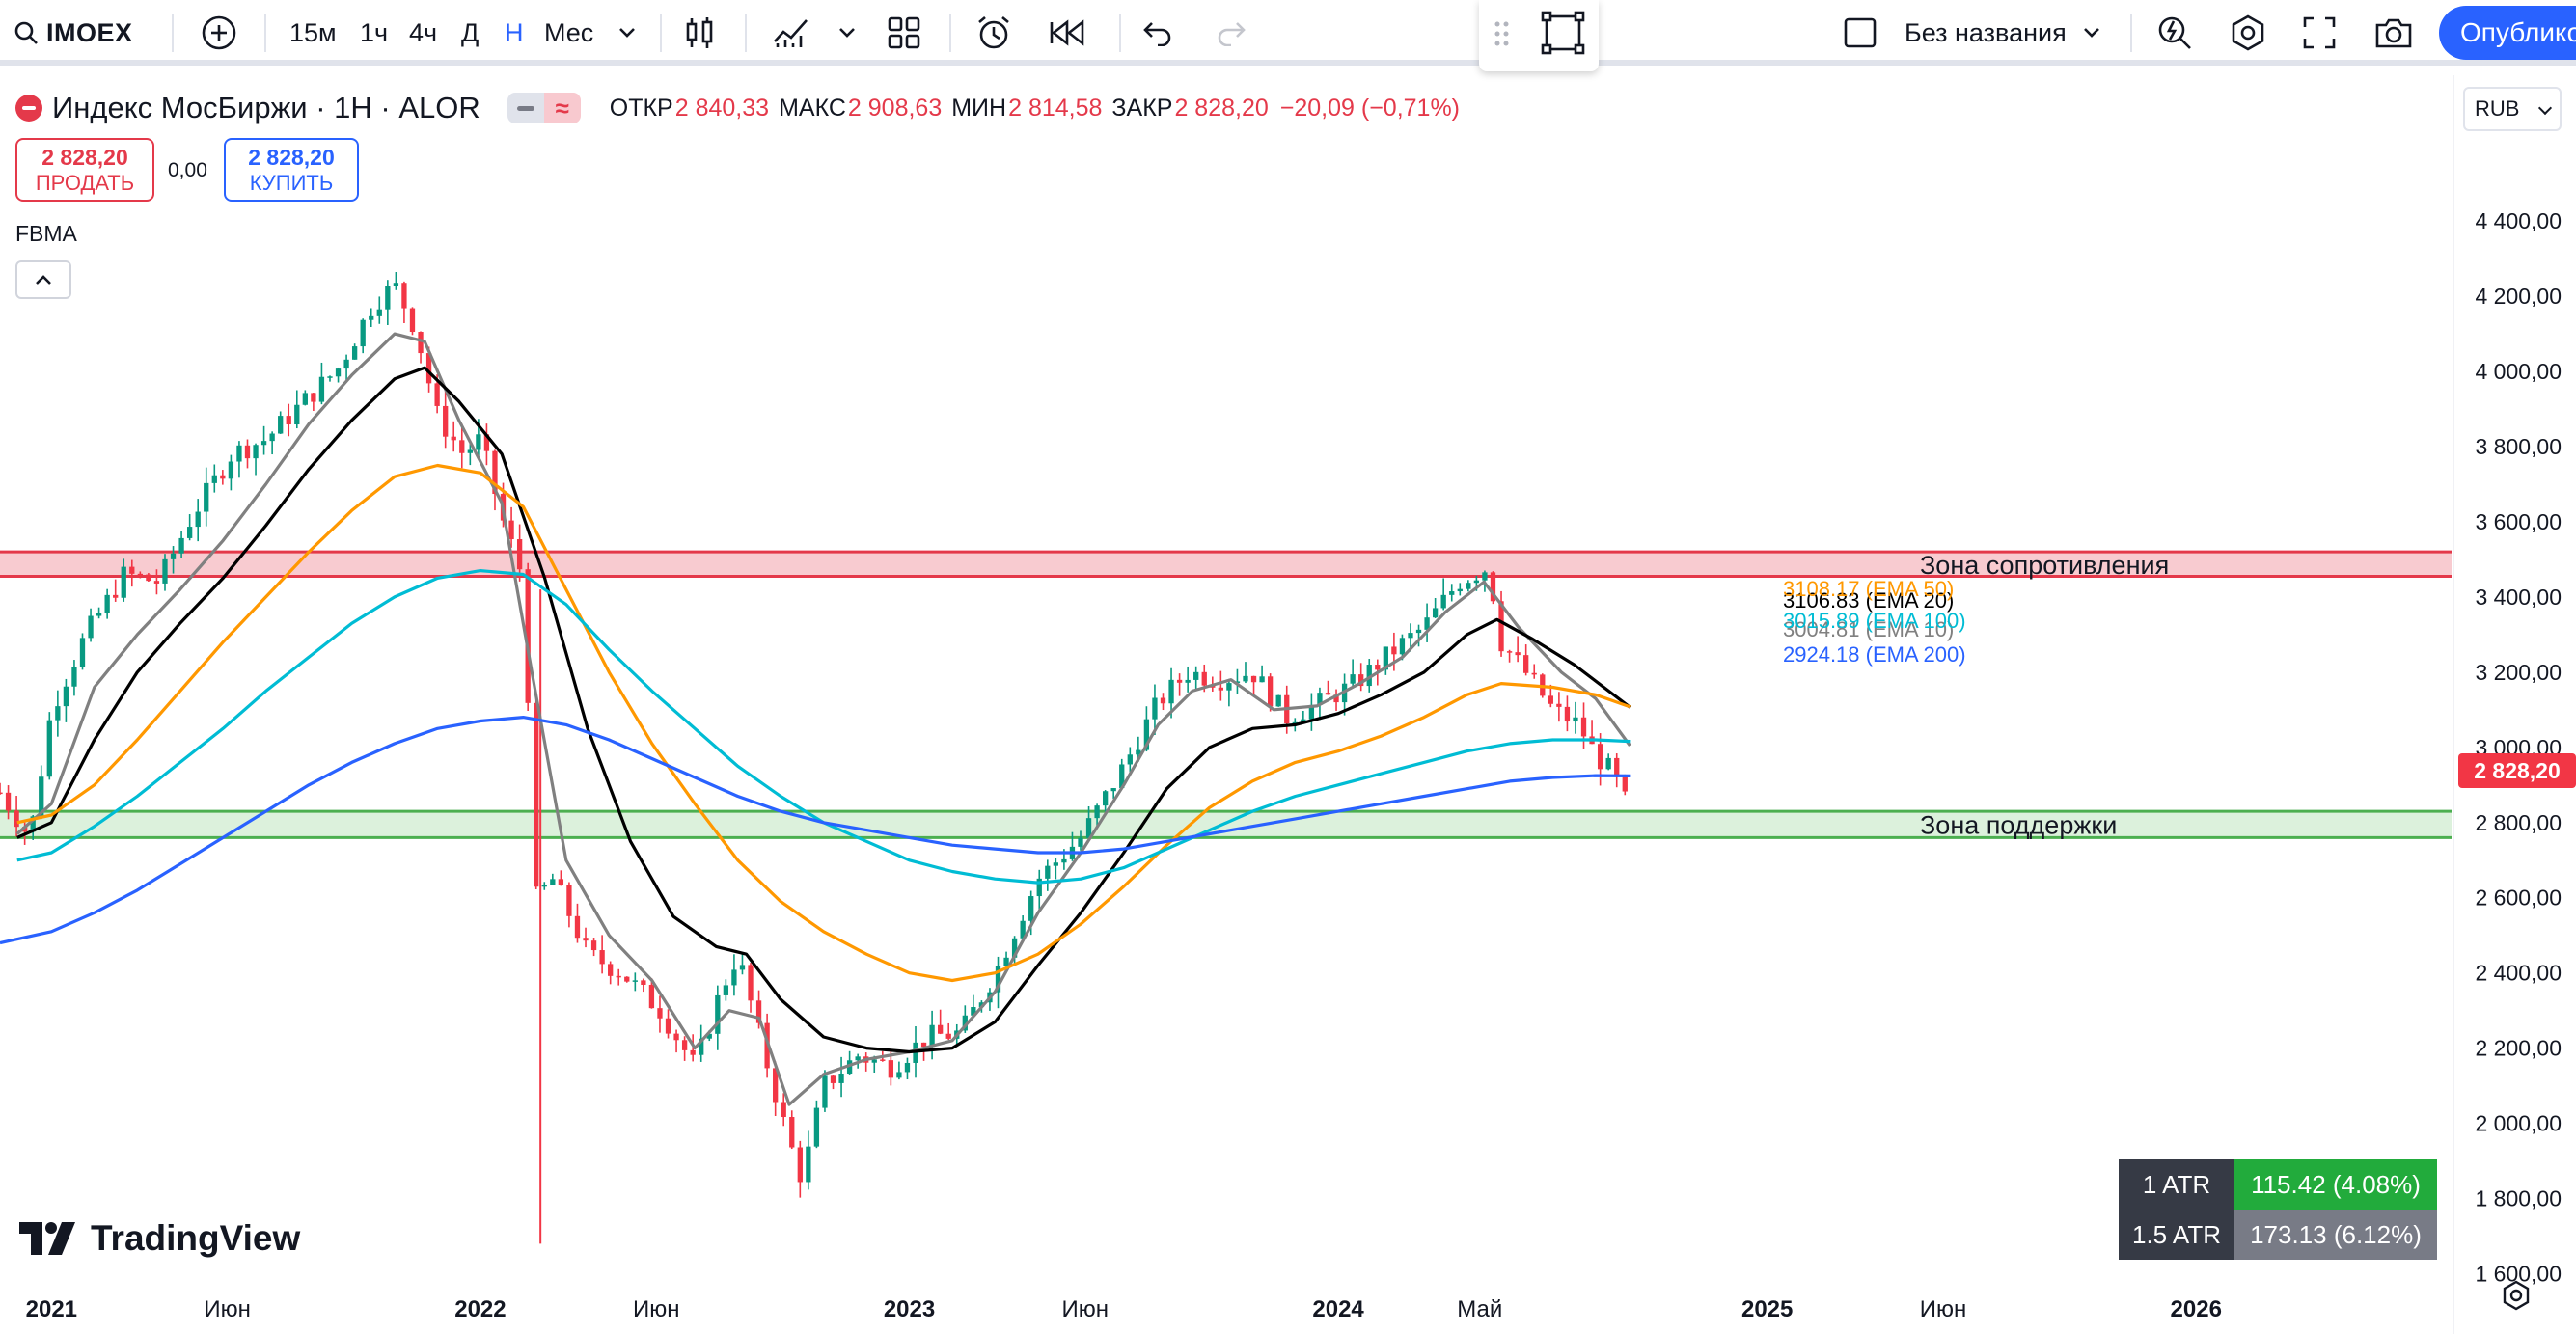  I want to click on replay-button, so click(1068, 33).